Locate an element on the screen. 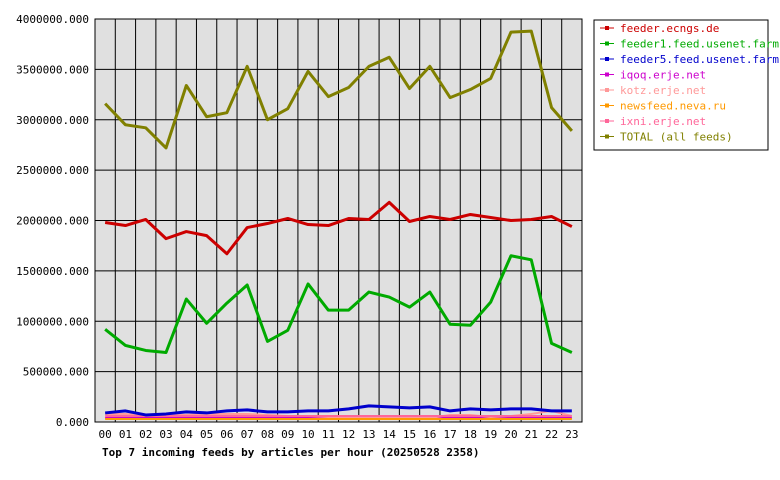  y-tick-label: 3500000.000 is located at coordinates (52, 69).